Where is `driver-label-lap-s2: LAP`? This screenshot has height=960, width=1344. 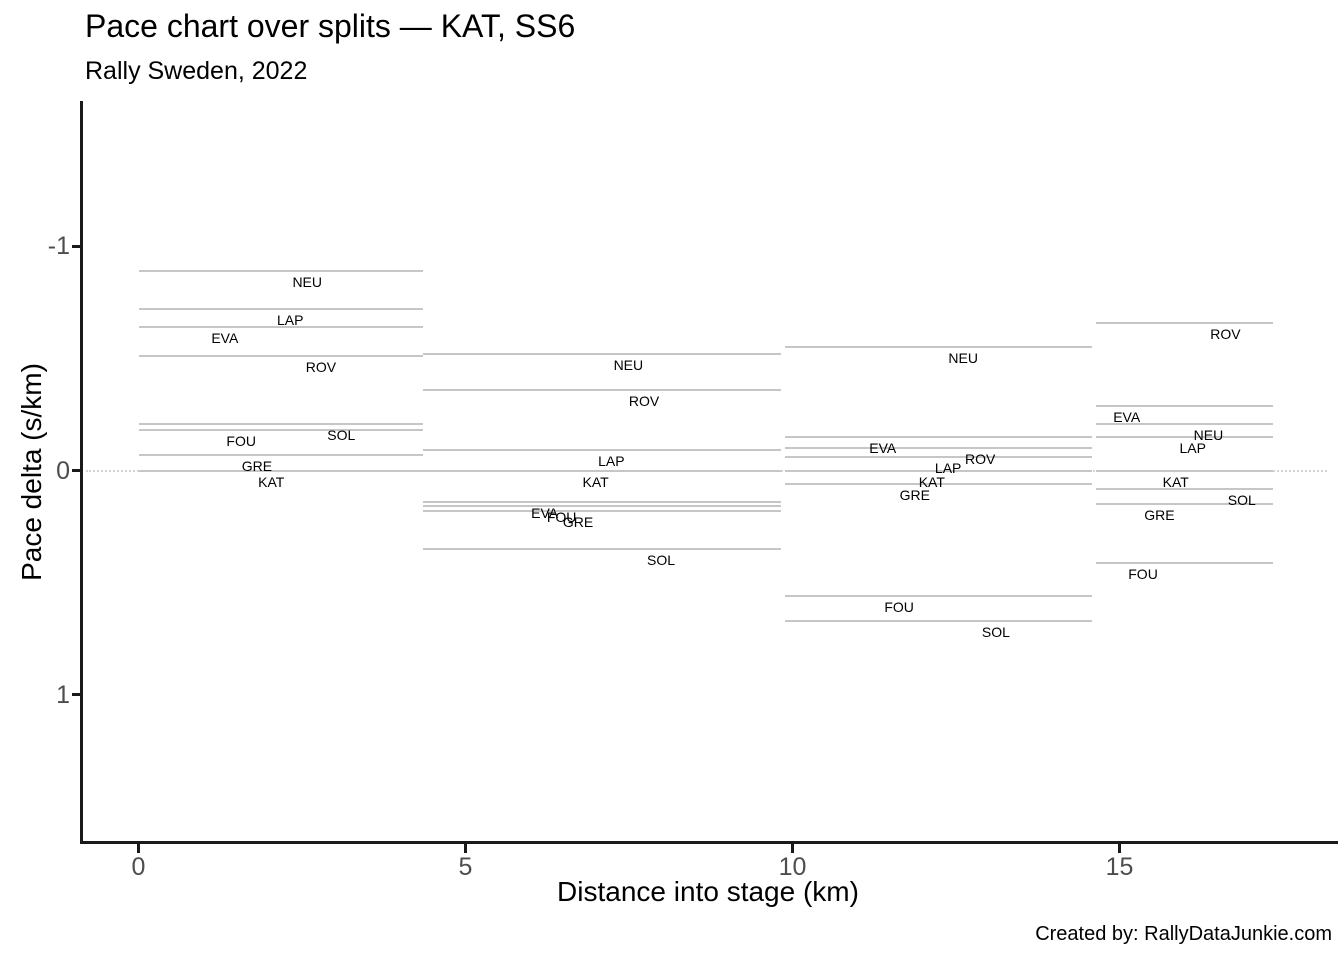 driver-label-lap-s2: LAP is located at coordinates (611, 461).